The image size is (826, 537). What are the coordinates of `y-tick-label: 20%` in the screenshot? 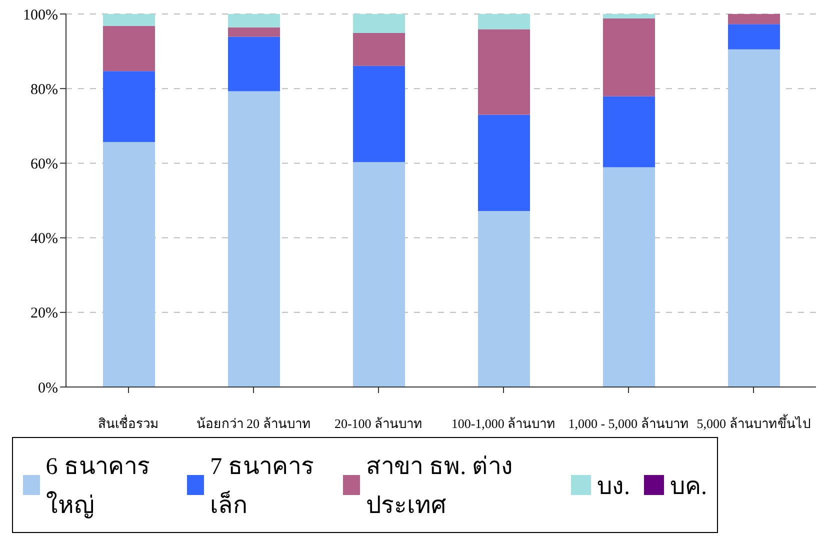 It's located at (44, 314).